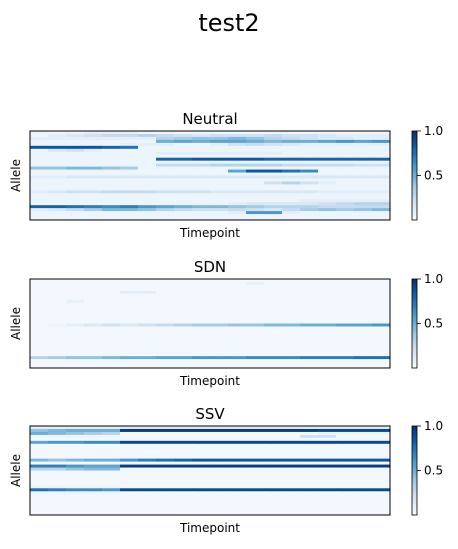  Describe the element at coordinates (433, 279) in the screenshot. I see `colorbar-tick-label: 1.0` at that location.